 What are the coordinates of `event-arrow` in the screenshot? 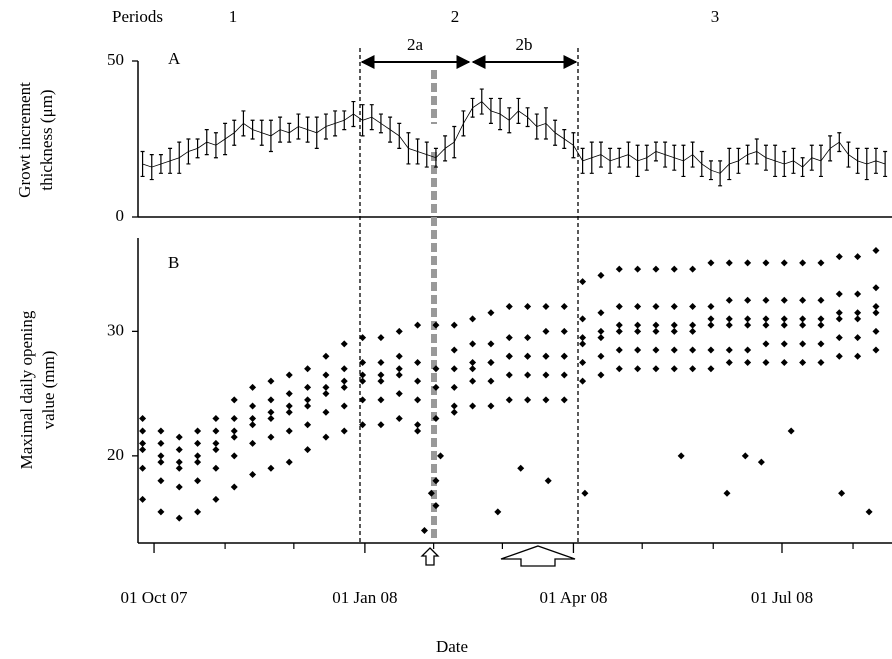 It's located at (430, 556).